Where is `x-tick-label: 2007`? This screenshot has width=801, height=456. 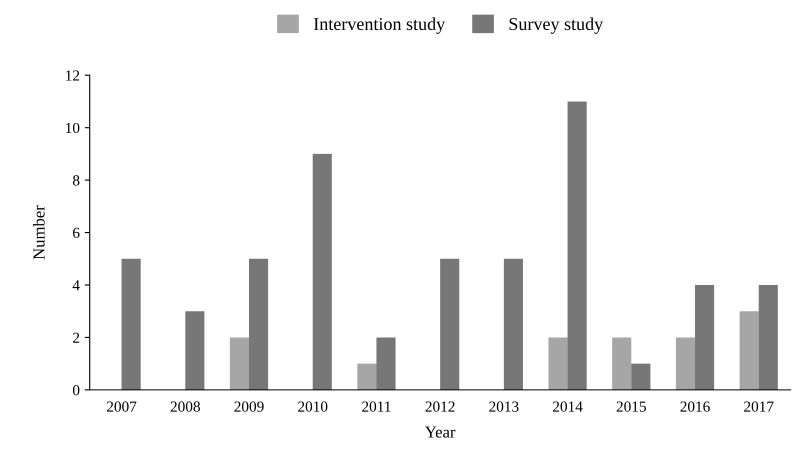
x-tick-label: 2007 is located at coordinates (121, 406).